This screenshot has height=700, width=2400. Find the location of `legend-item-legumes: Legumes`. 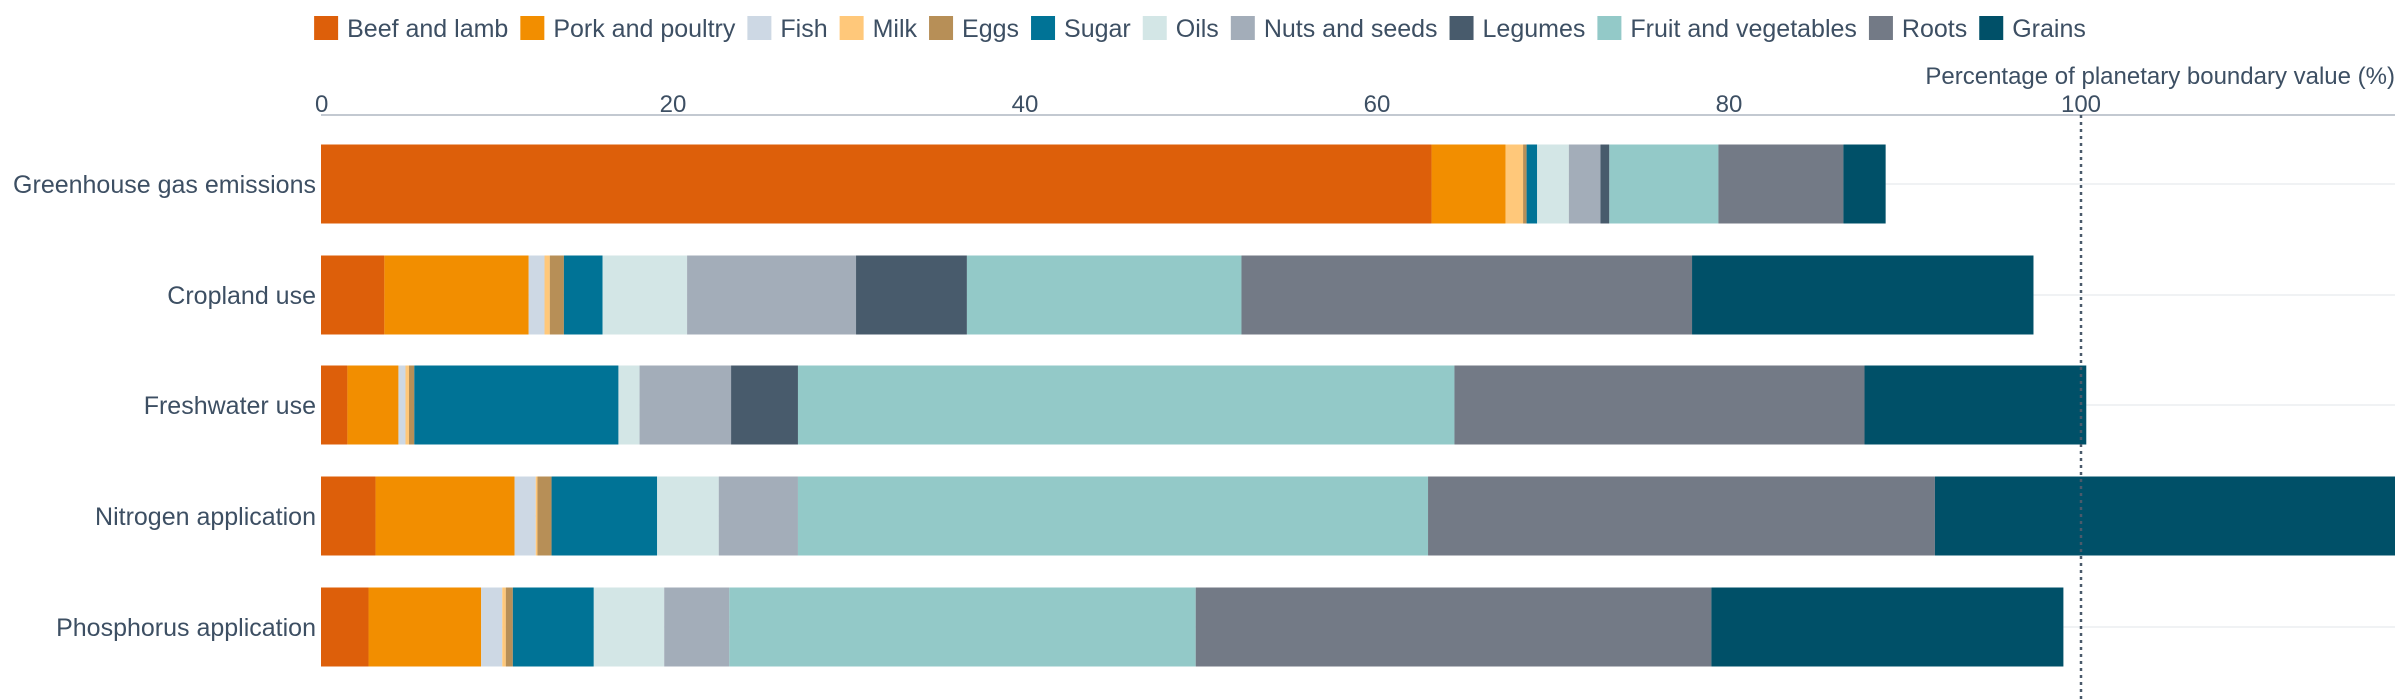

legend-item-legumes: Legumes is located at coordinates (1517, 29).